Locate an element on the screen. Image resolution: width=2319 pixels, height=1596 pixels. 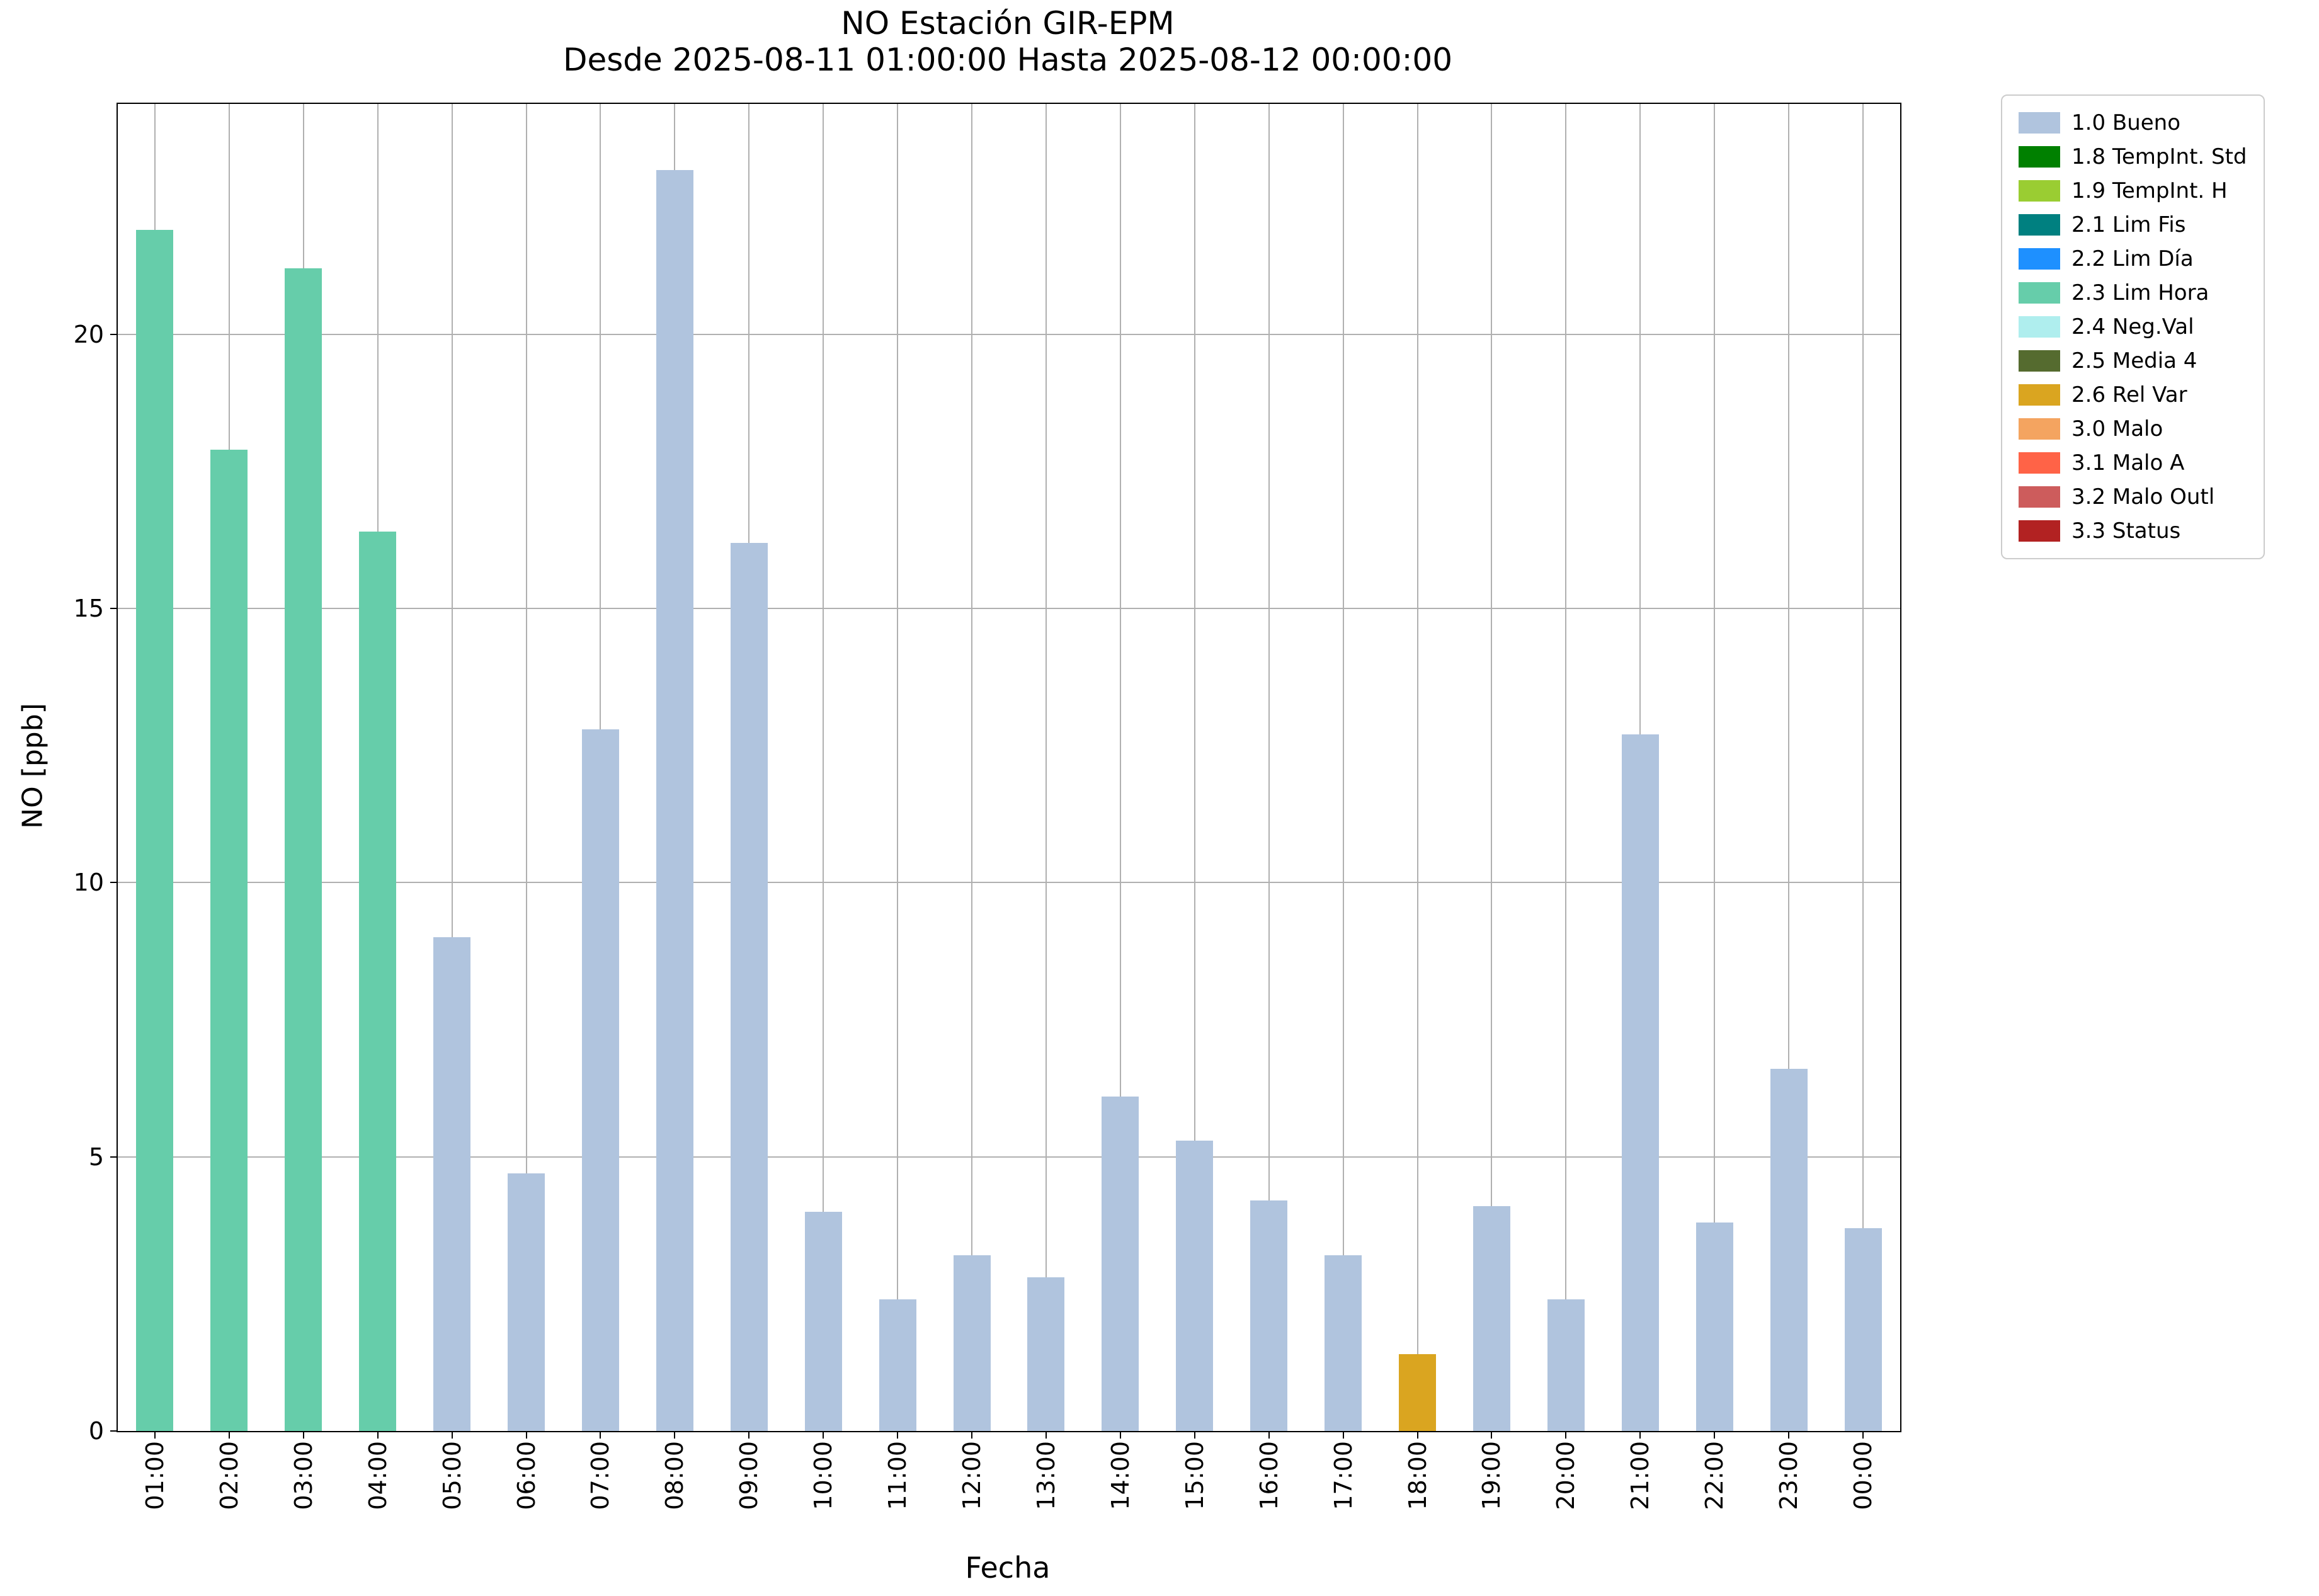
y-tick-label: 20 is located at coordinates (88, 334).